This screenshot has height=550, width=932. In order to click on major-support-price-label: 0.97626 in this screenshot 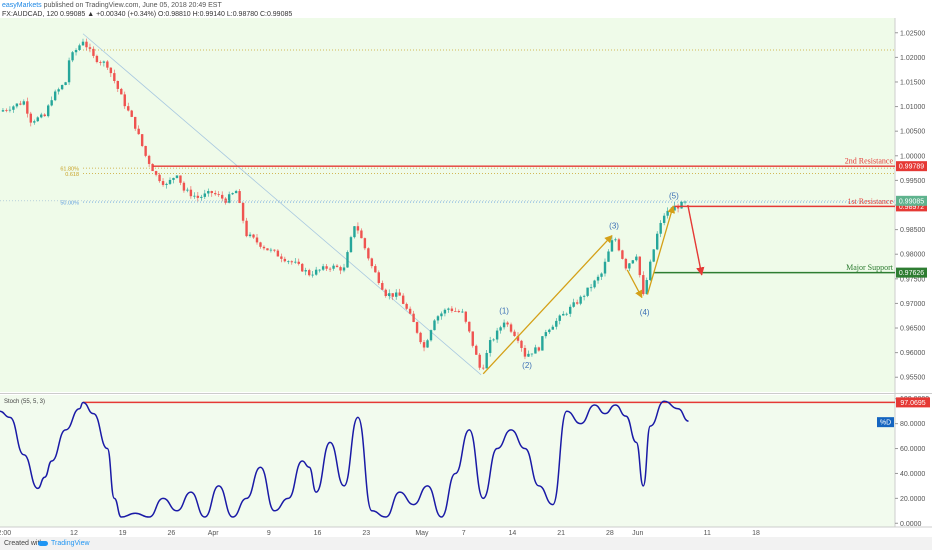, I will do `click(911, 273)`.